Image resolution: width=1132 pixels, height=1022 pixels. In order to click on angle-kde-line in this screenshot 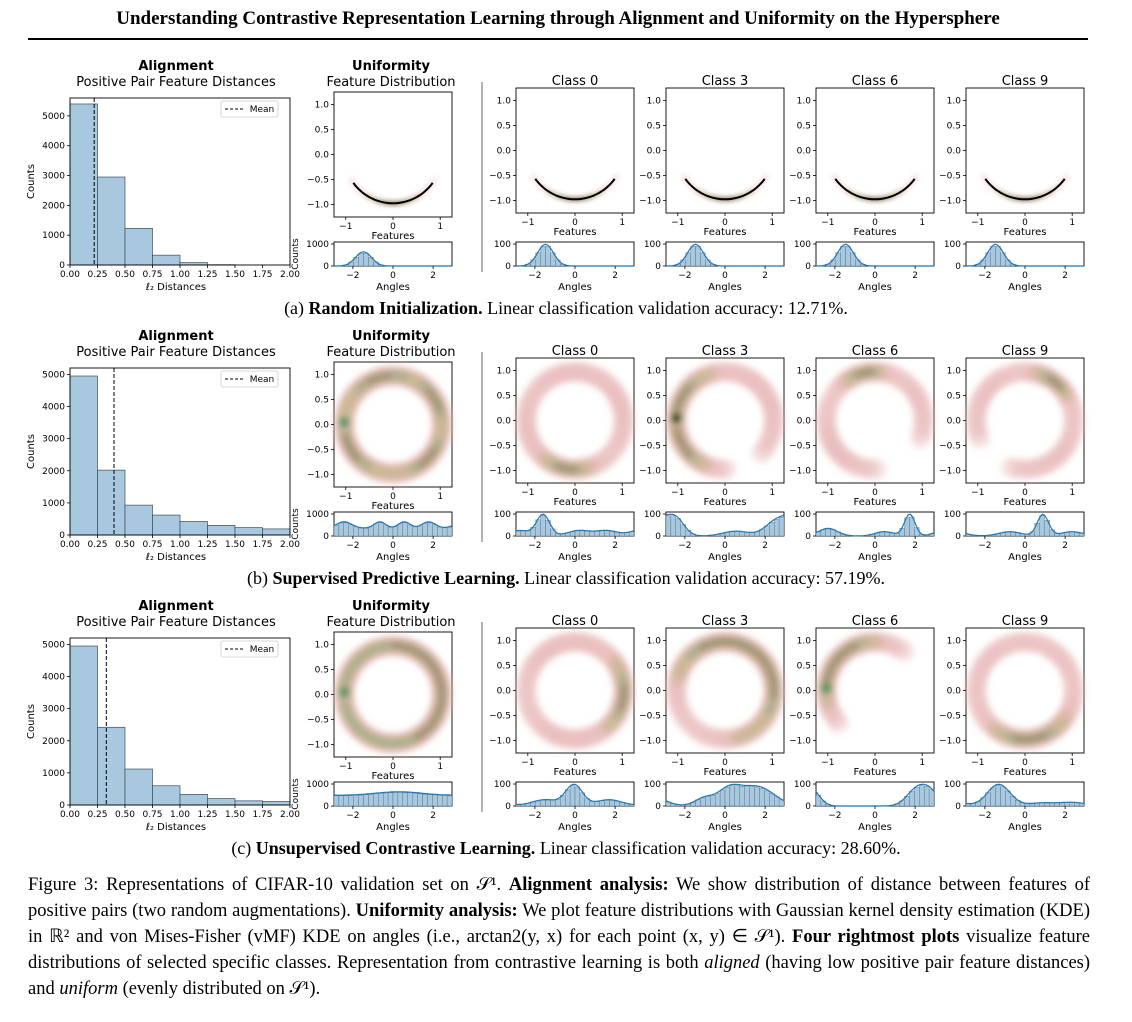, I will do `click(725, 525)`.